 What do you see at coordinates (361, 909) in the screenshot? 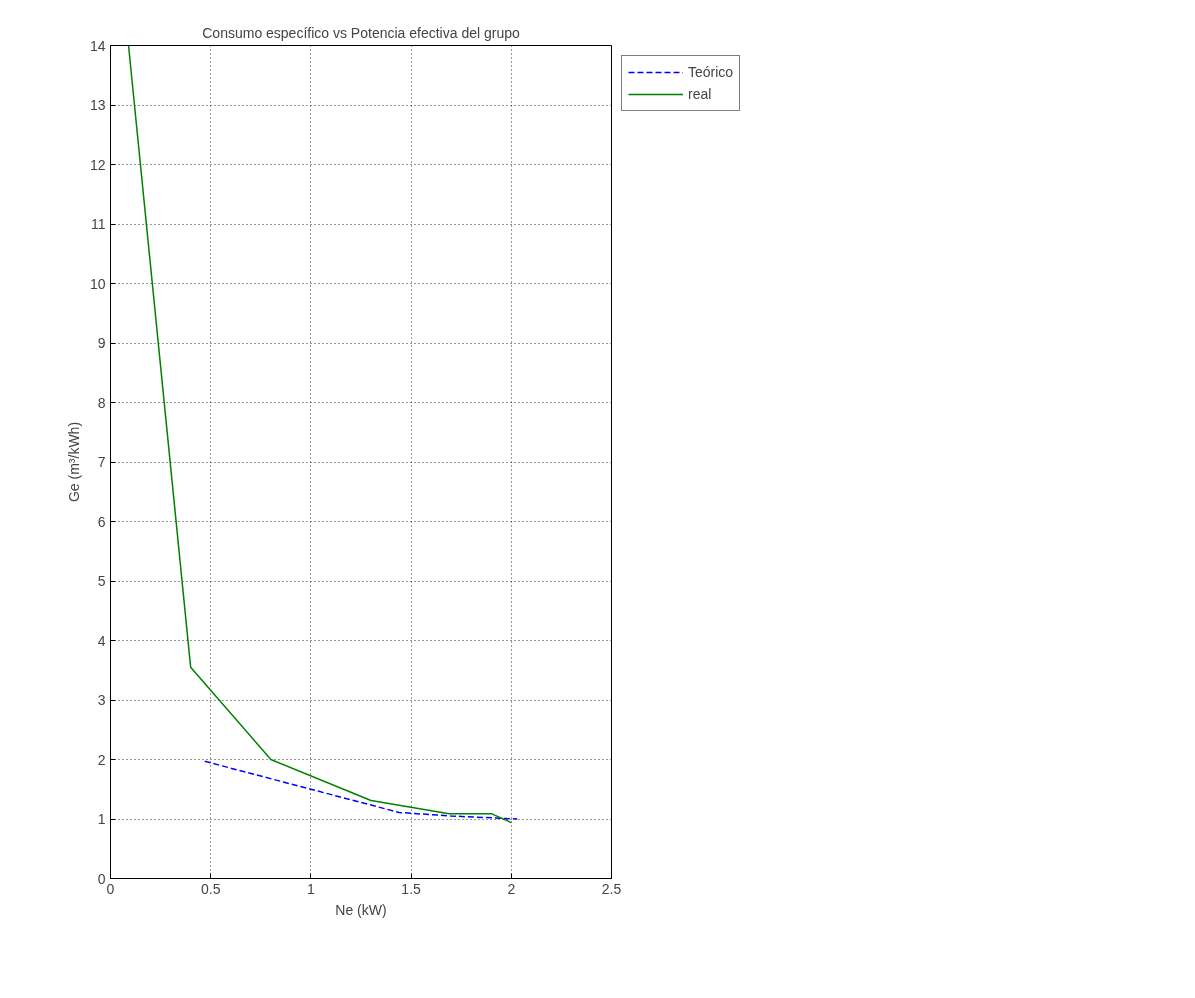
I see `x-axis-title: Ne (kW)` at bounding box center [361, 909].